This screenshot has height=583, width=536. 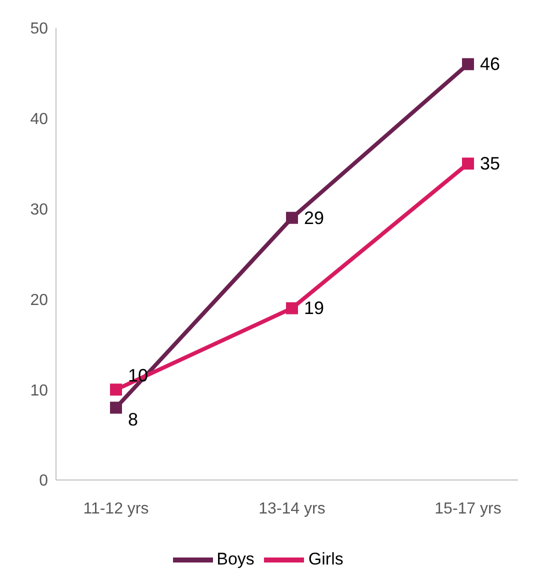 I want to click on legend-label: Girls, so click(x=326, y=558).